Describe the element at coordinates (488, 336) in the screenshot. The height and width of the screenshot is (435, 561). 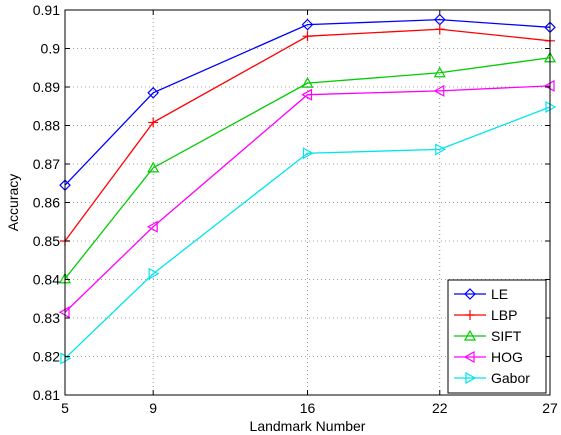
I see `legend-item-sift: SIFT` at that location.